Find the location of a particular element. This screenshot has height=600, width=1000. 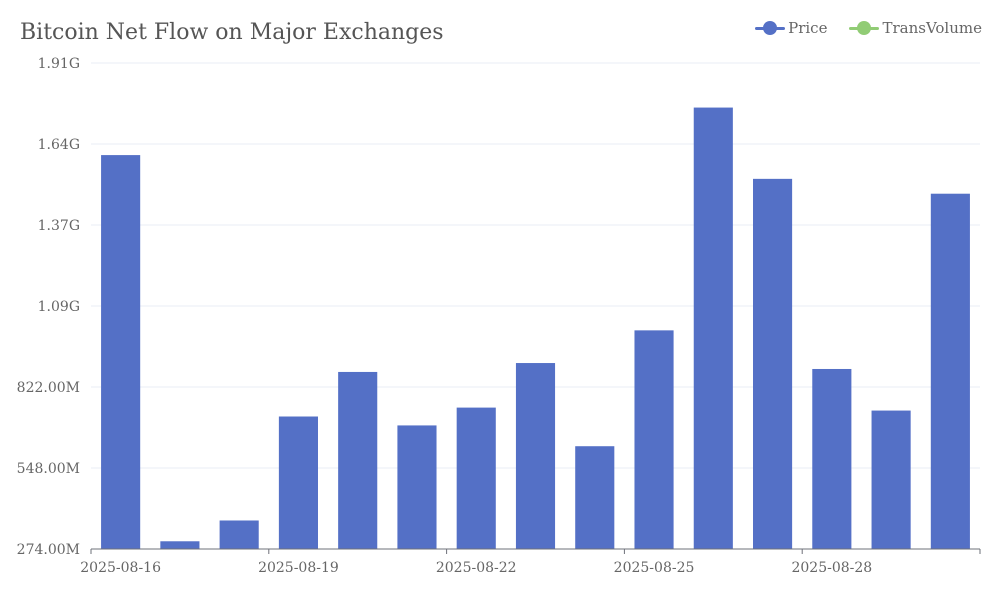

y-tick-label: 822.00M is located at coordinates (48, 388).